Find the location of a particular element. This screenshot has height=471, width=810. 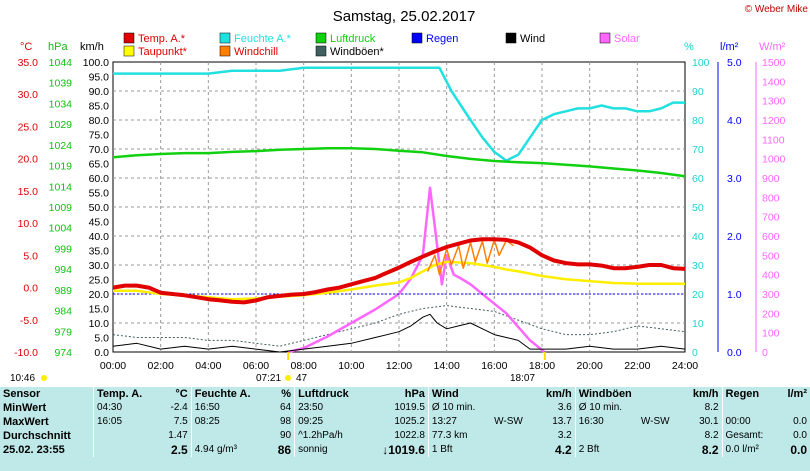

left-time: 10:46 is located at coordinates (22, 378).